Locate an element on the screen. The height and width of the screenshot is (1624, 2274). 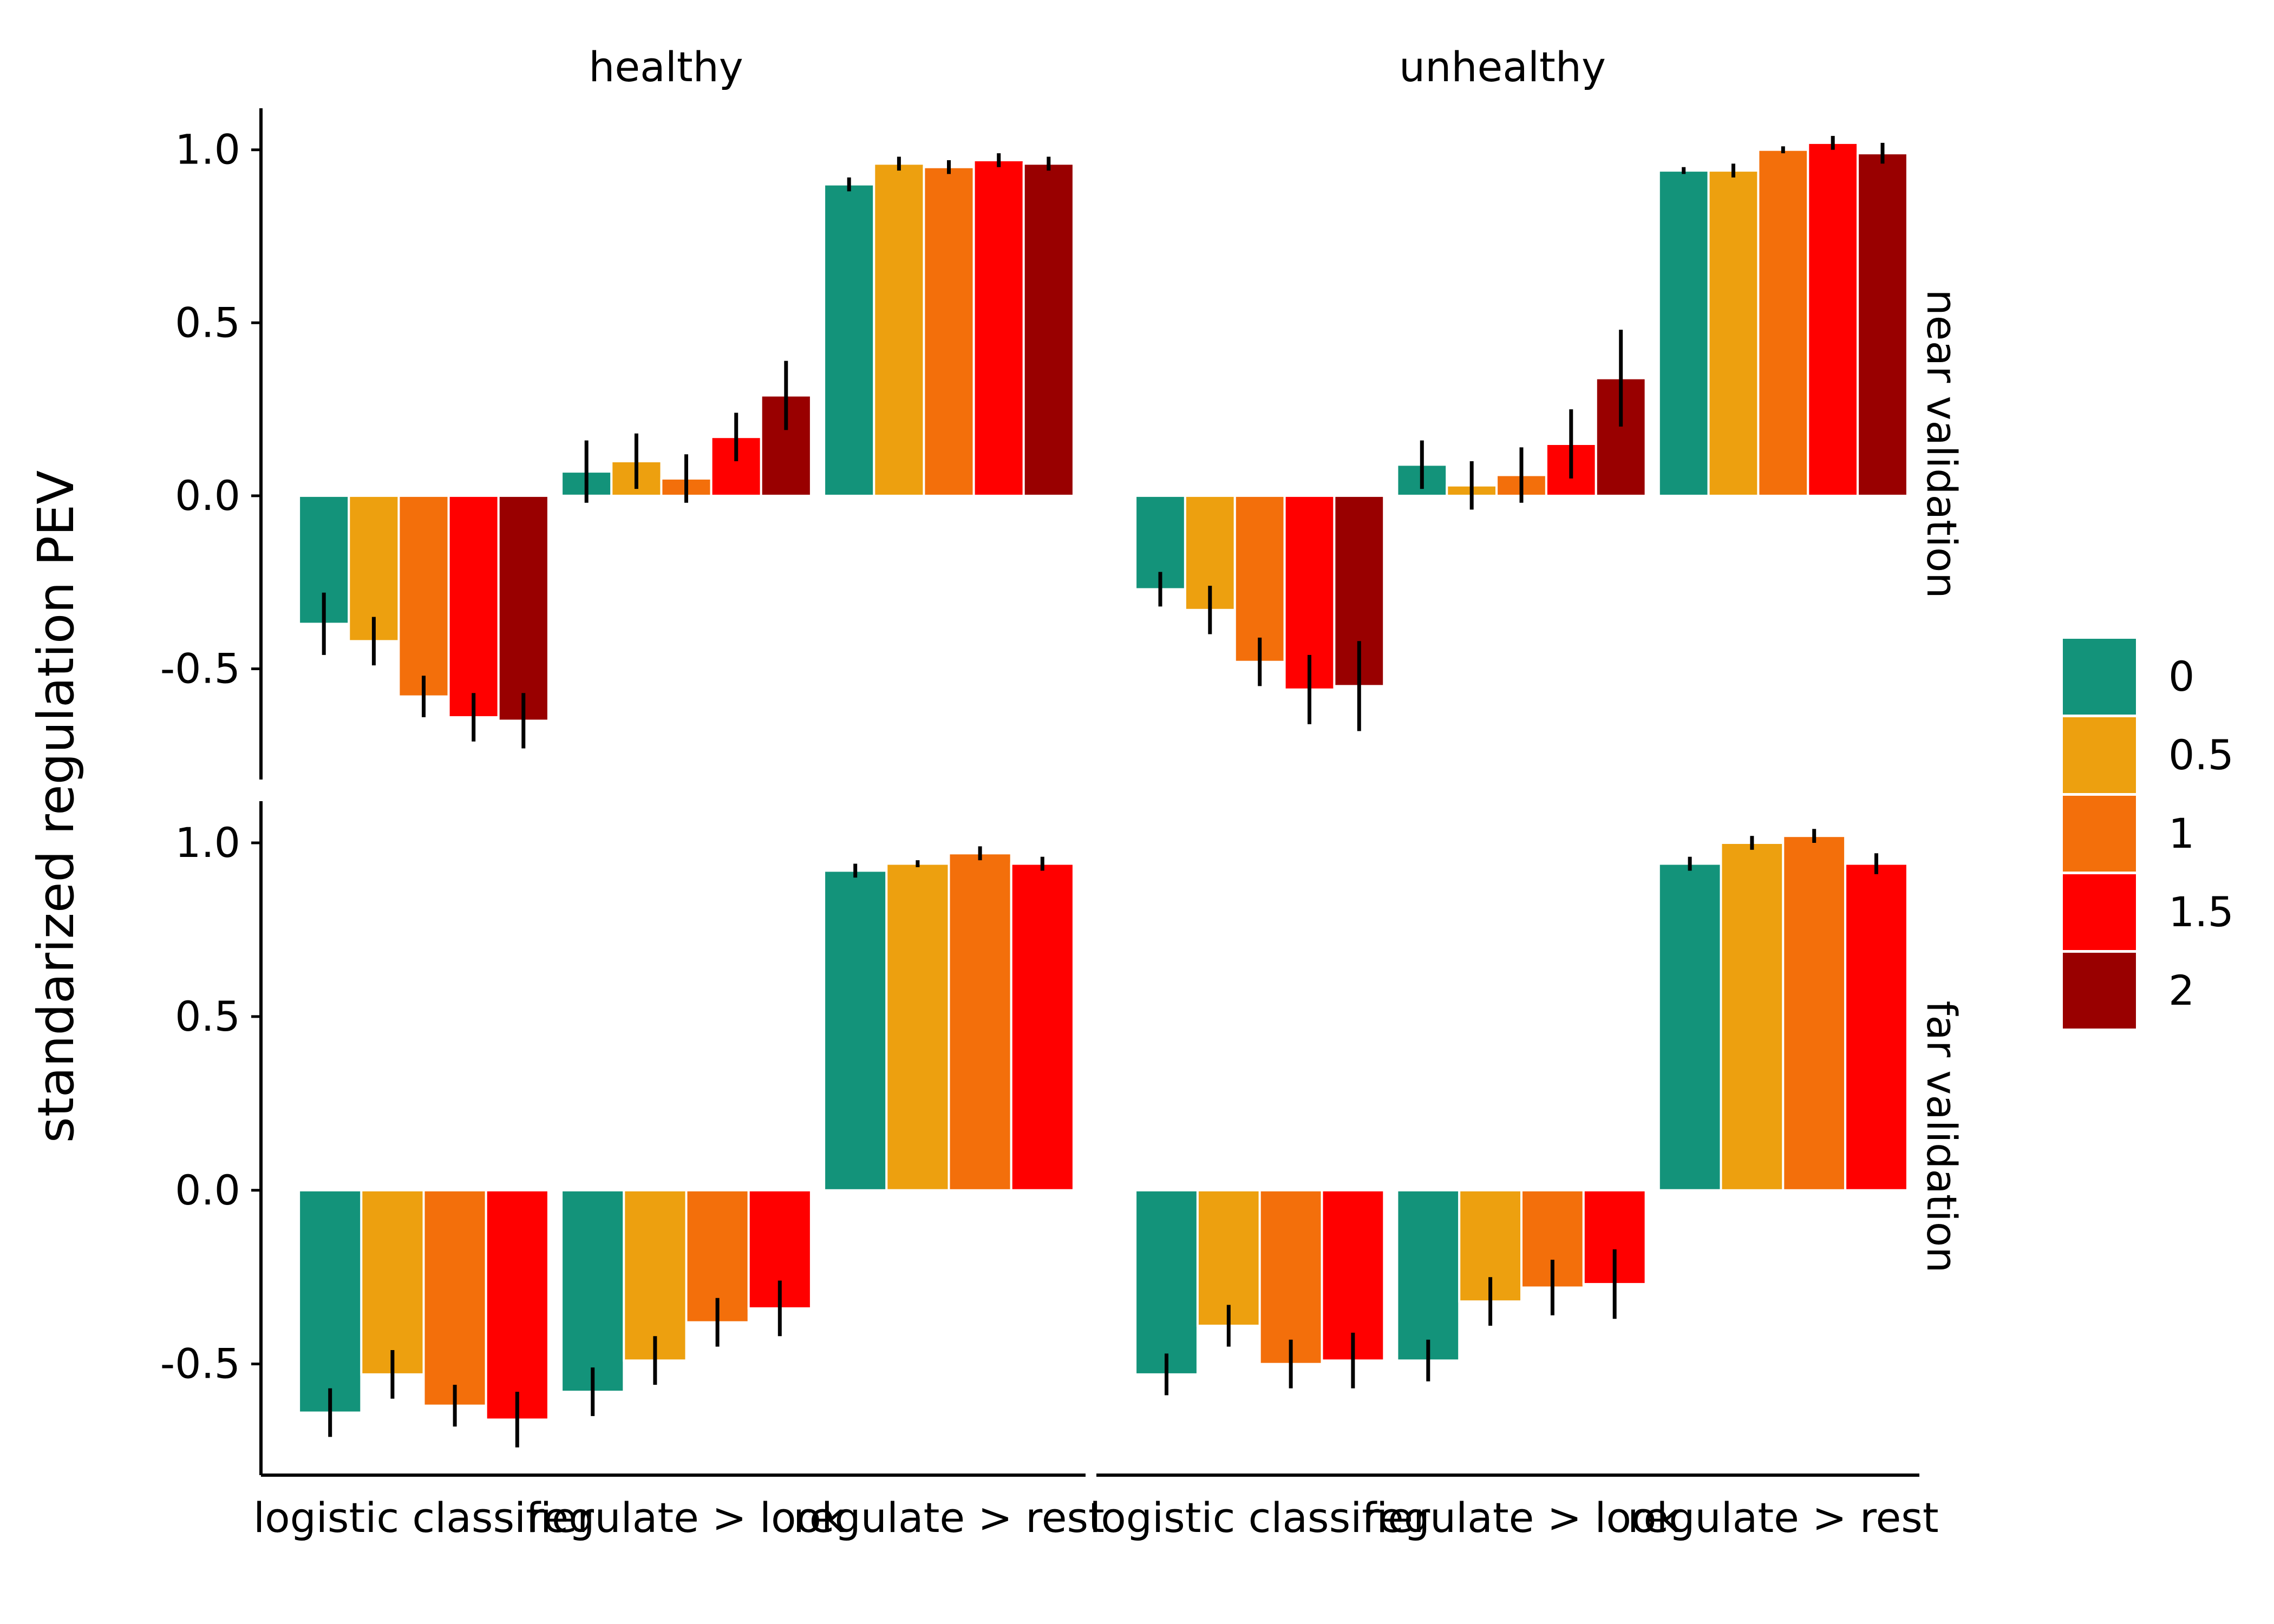
y-tick-label-healthy-far-validation-2: 0.5 is located at coordinates (208, 1016).